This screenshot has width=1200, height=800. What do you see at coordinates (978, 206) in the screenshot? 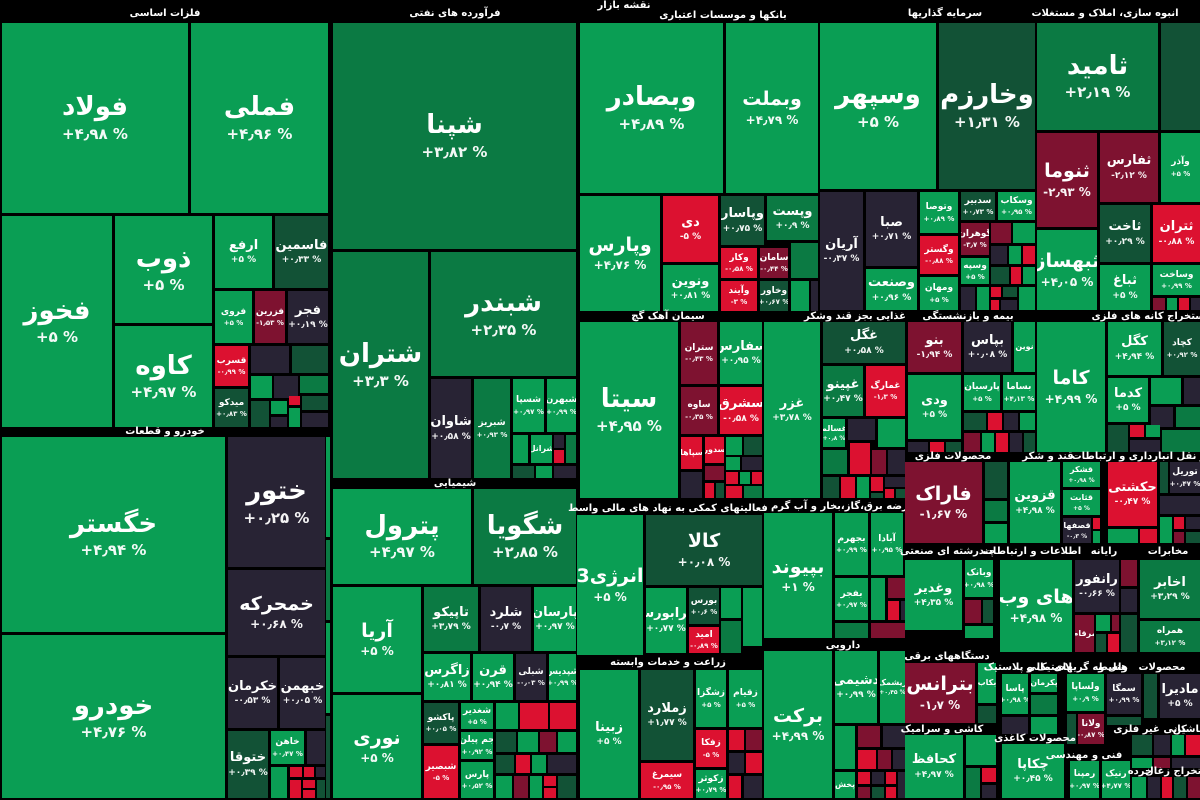
I see `tile-سدبیر: سدبیر +۰٫۷۳ %` at bounding box center [978, 206].